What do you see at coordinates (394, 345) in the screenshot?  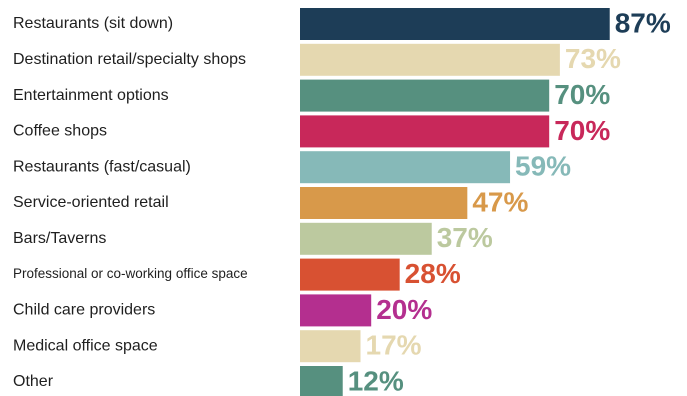 I see `value-label: 17%` at bounding box center [394, 345].